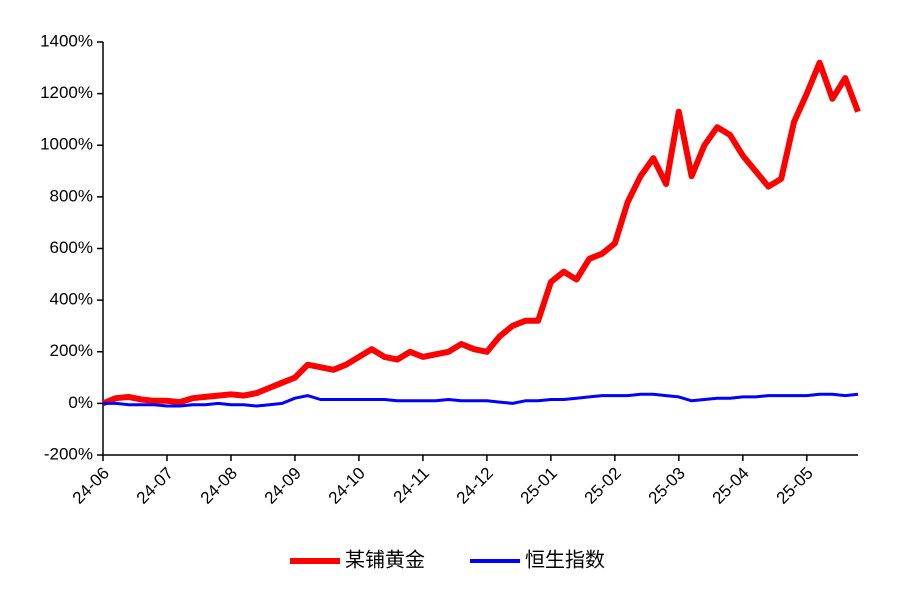 Image resolution: width=899 pixels, height=594 pixels. What do you see at coordinates (385, 559) in the screenshot?
I see `legend-label: 某铺黄金` at bounding box center [385, 559].